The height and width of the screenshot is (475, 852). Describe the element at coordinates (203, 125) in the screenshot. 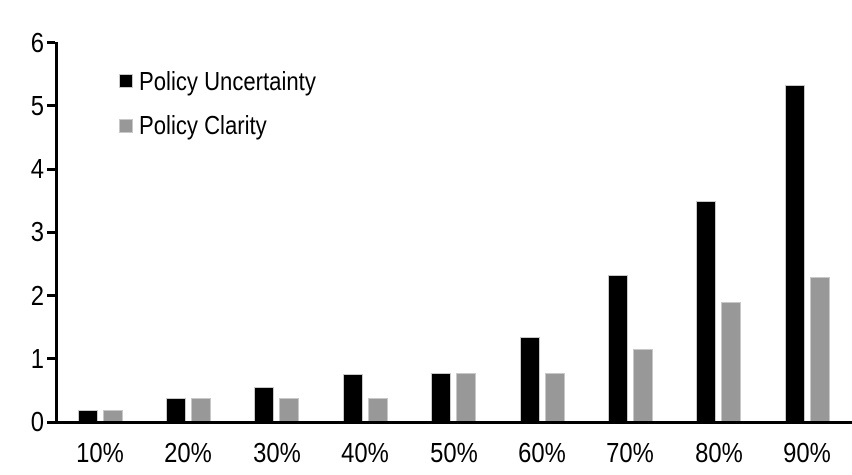

I see `legend-label-policy-clarity: Policy Clarity` at that location.